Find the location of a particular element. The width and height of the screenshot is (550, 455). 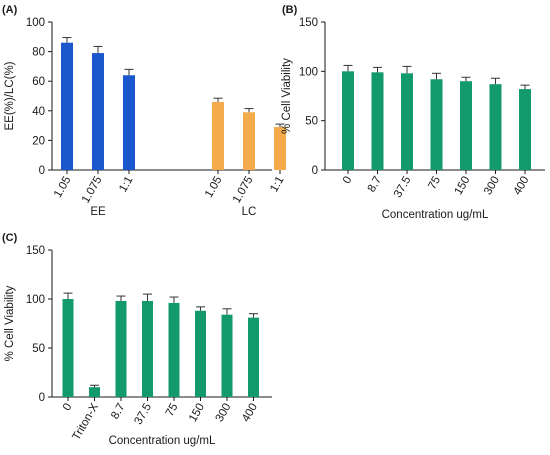

y-tick-label: 80 is located at coordinates (38, 53).